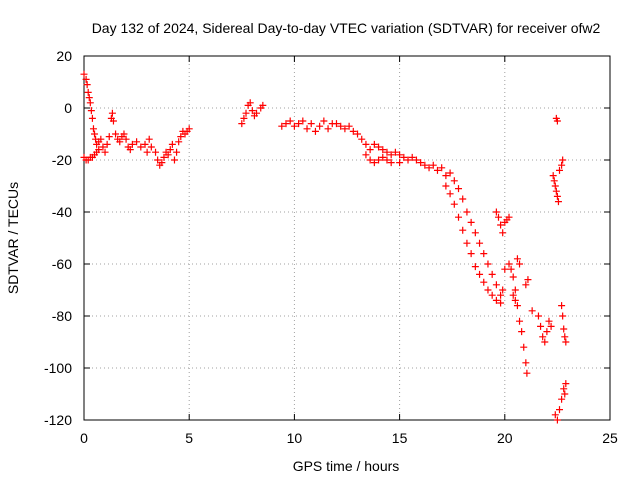  Describe the element at coordinates (505, 438) in the screenshot. I see `x-tick-label: 20` at that location.